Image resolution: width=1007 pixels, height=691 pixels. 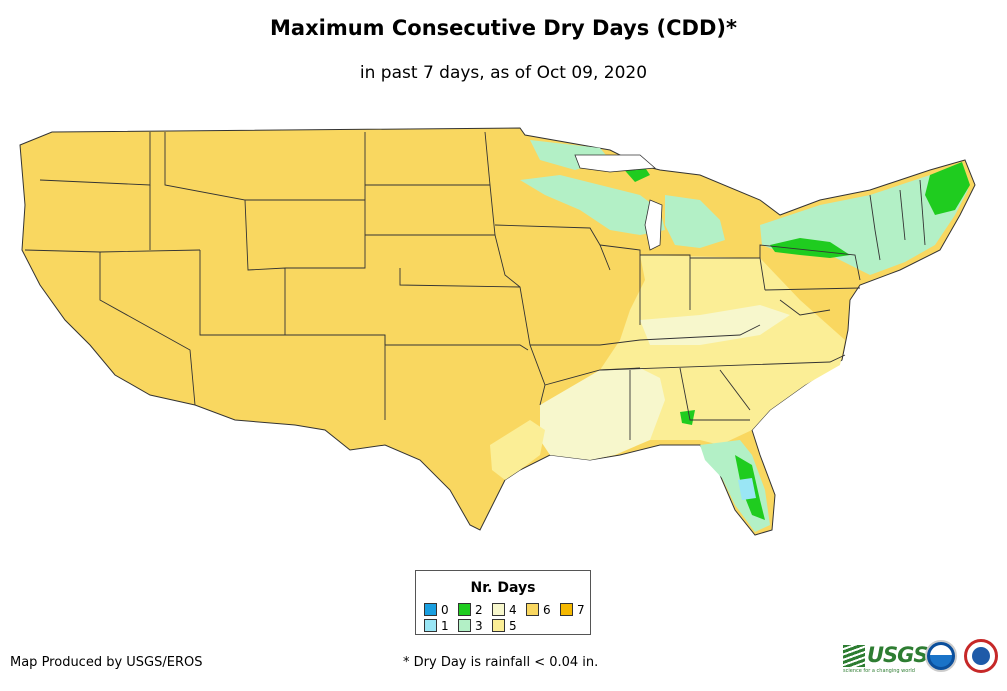 What do you see at coordinates (695, 221) in the screenshot?
I see `zone-3-michigan` at bounding box center [695, 221].